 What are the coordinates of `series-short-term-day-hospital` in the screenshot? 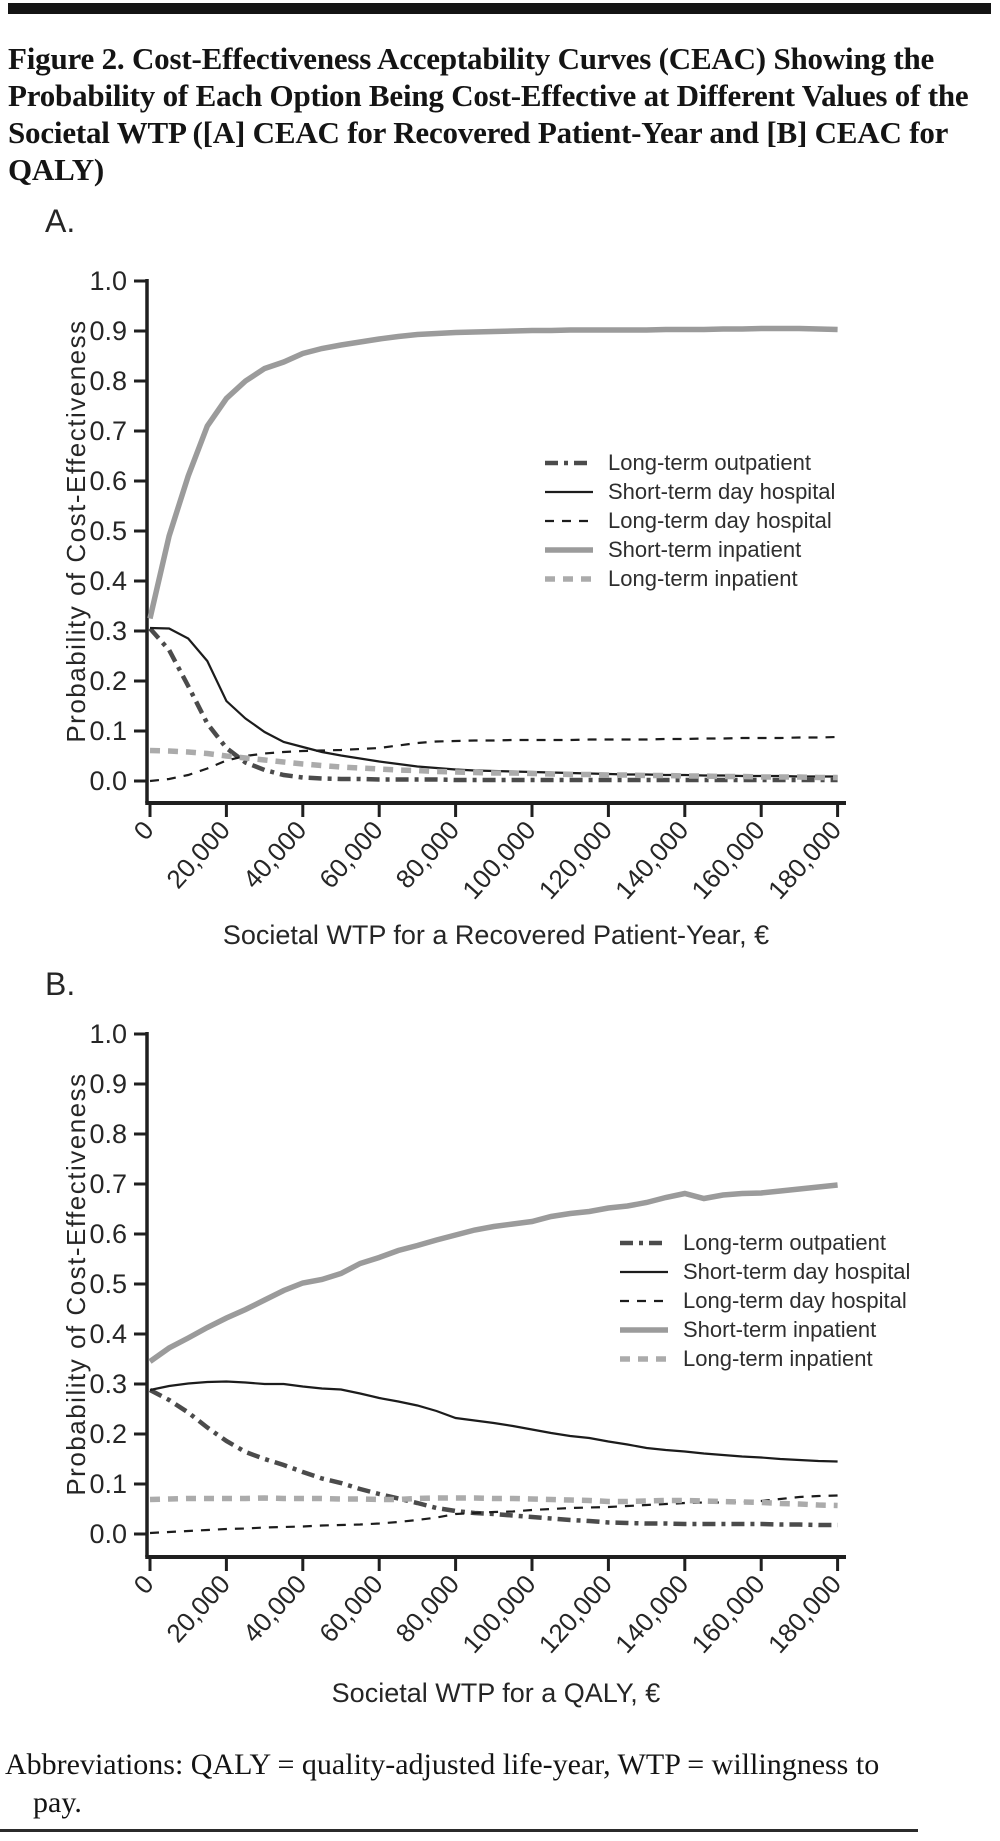 It's located at (493, 1421).